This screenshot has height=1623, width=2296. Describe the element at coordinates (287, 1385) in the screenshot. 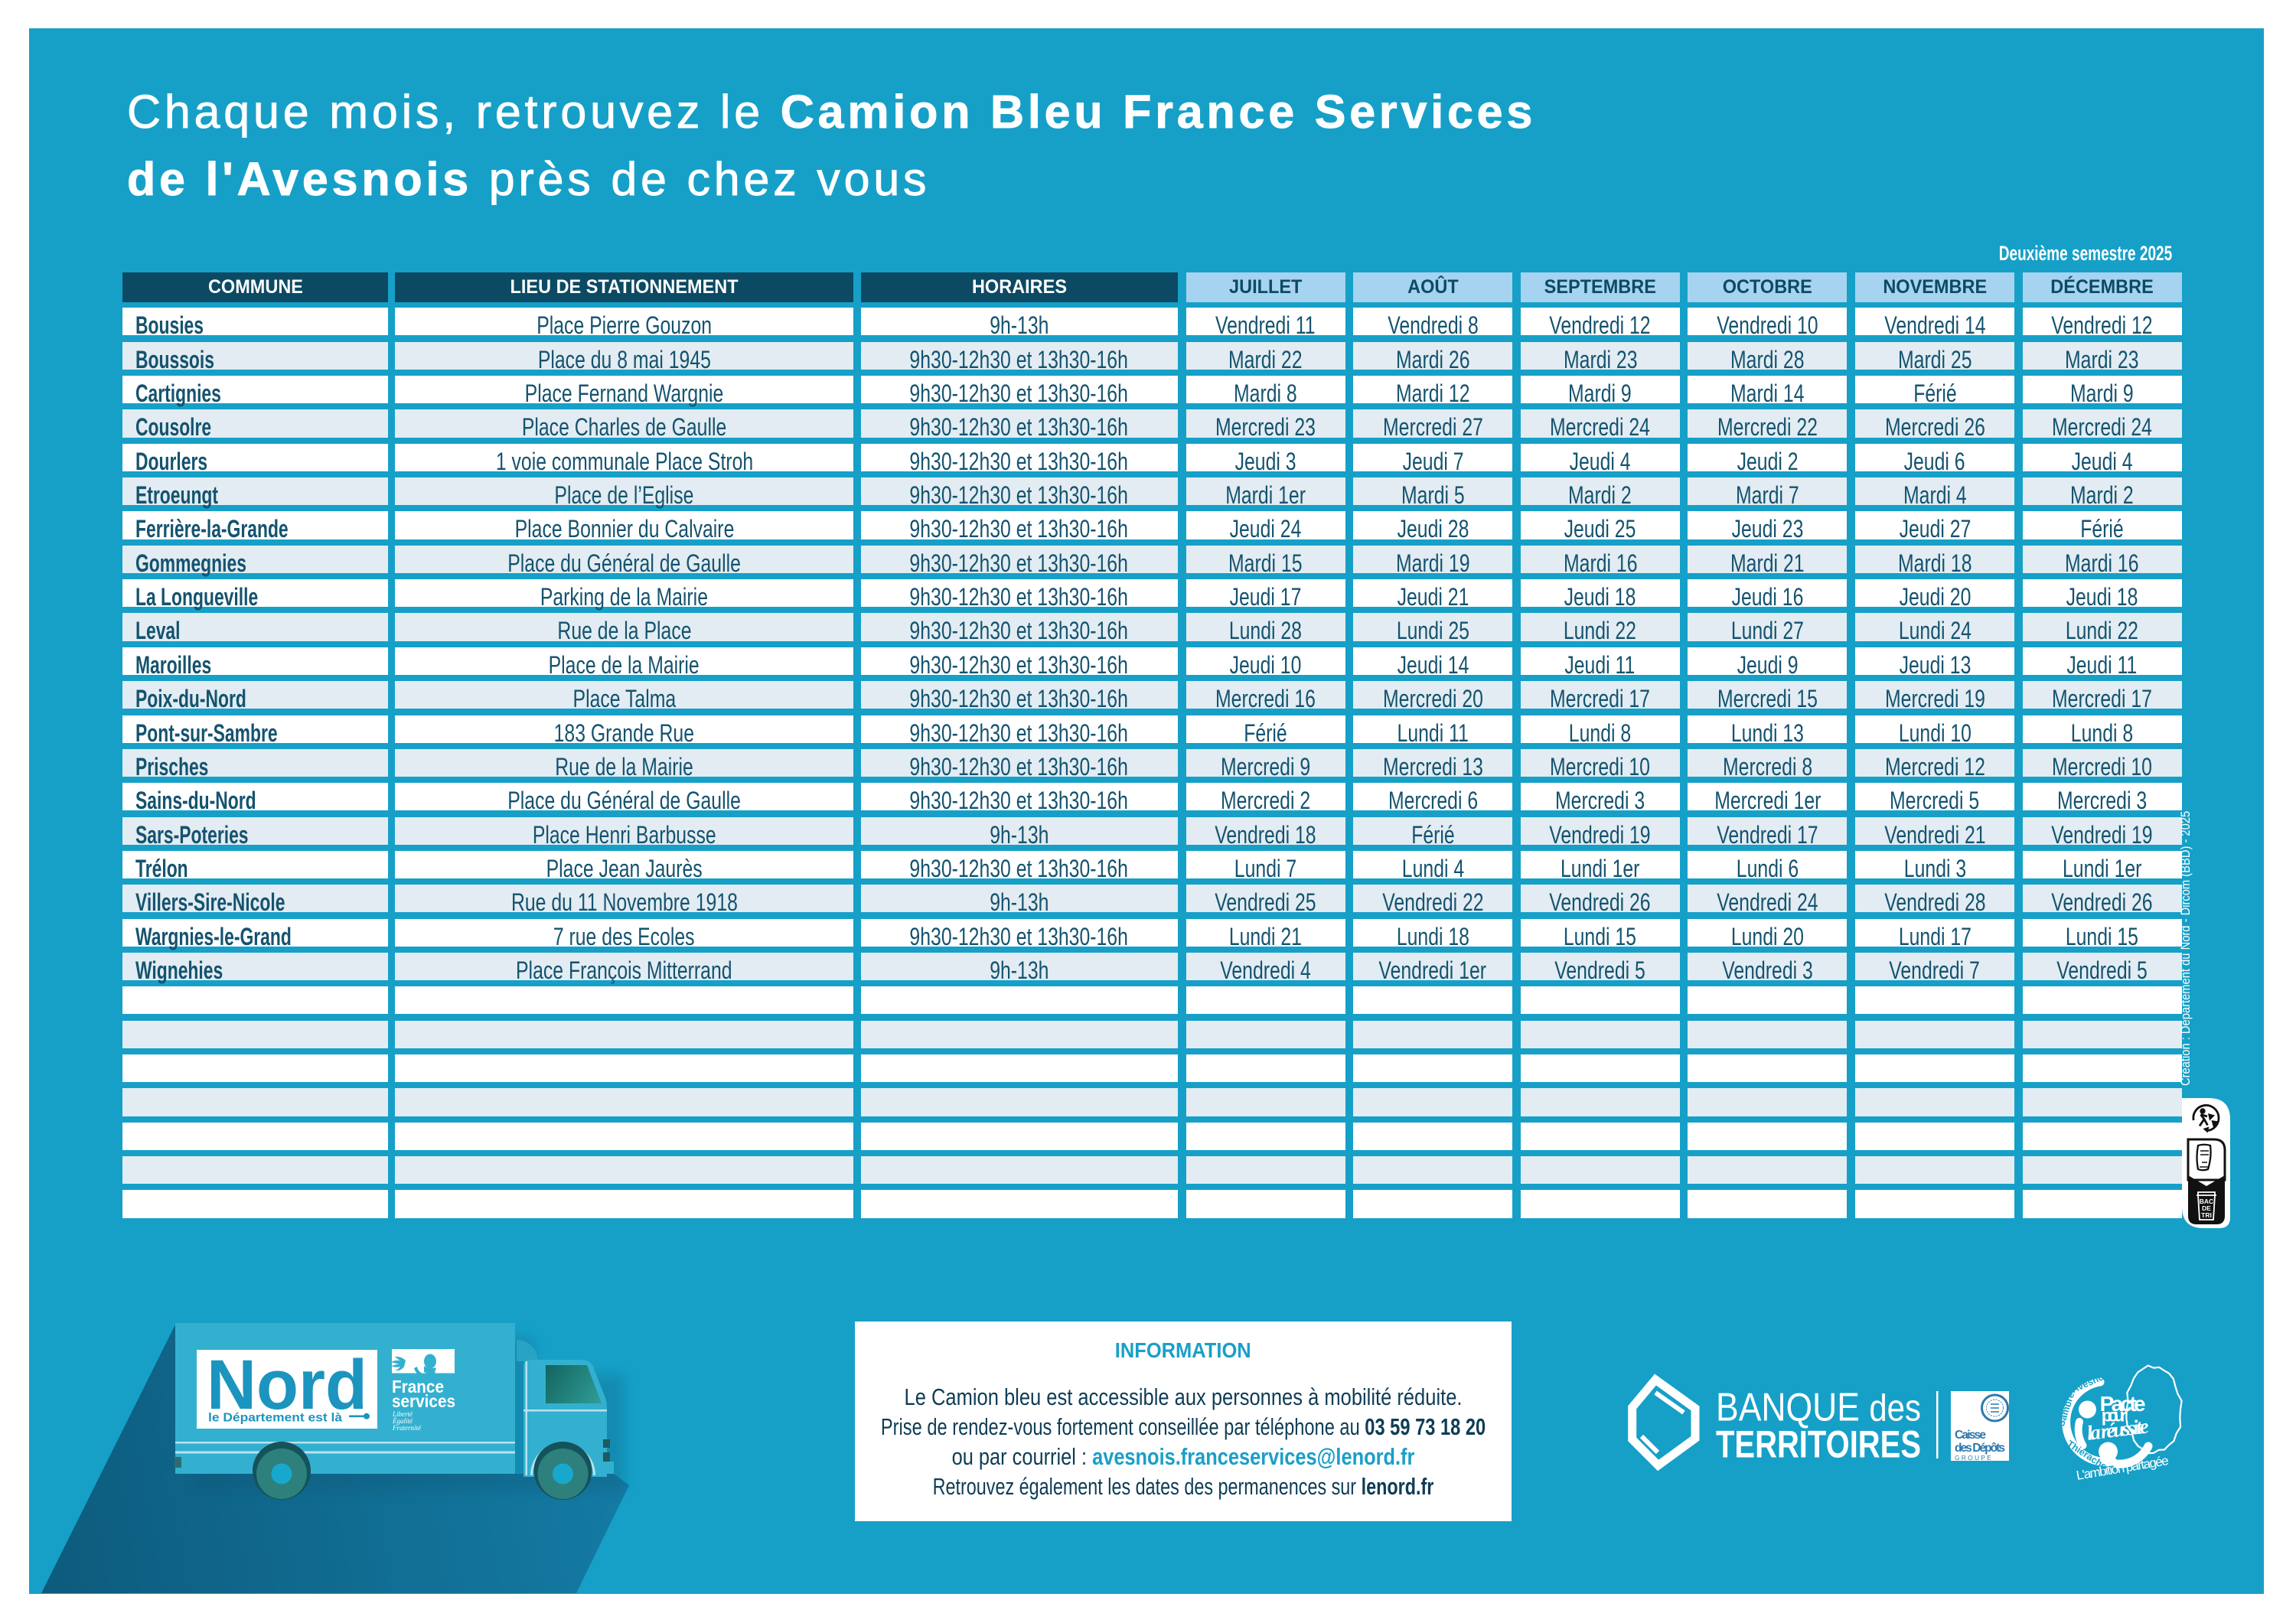

I see `svg-text: Nord` at that location.